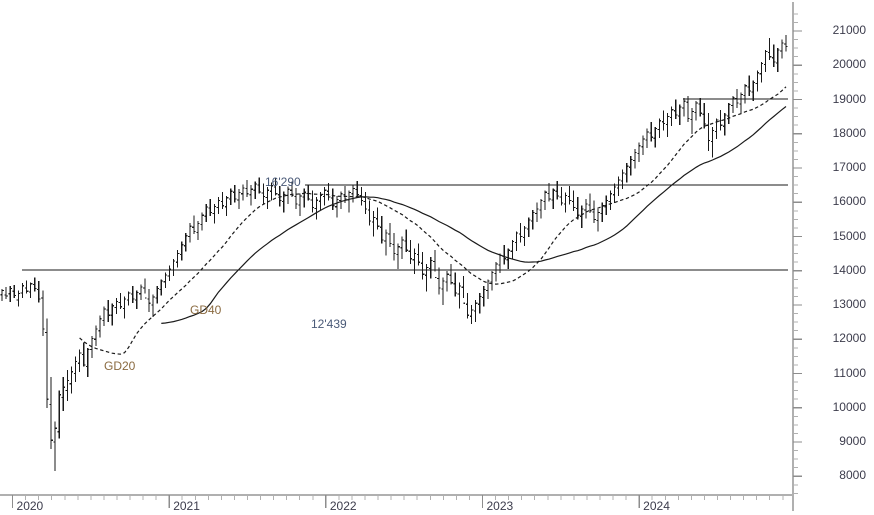 This screenshot has height=515, width=874. What do you see at coordinates (849, 98) in the screenshot?
I see `y-axis-tick-label: 19000` at bounding box center [849, 98].